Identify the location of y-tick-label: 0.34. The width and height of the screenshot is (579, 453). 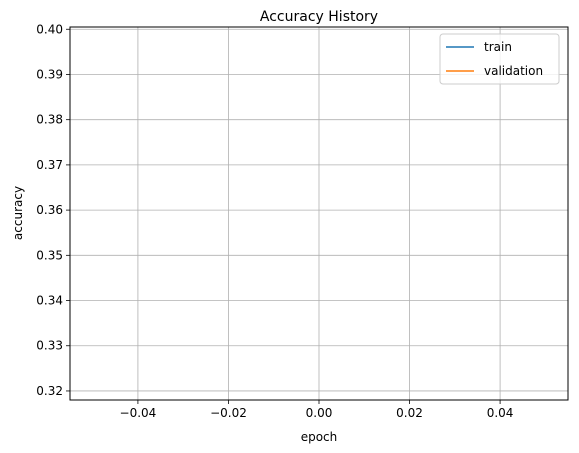
(49, 301).